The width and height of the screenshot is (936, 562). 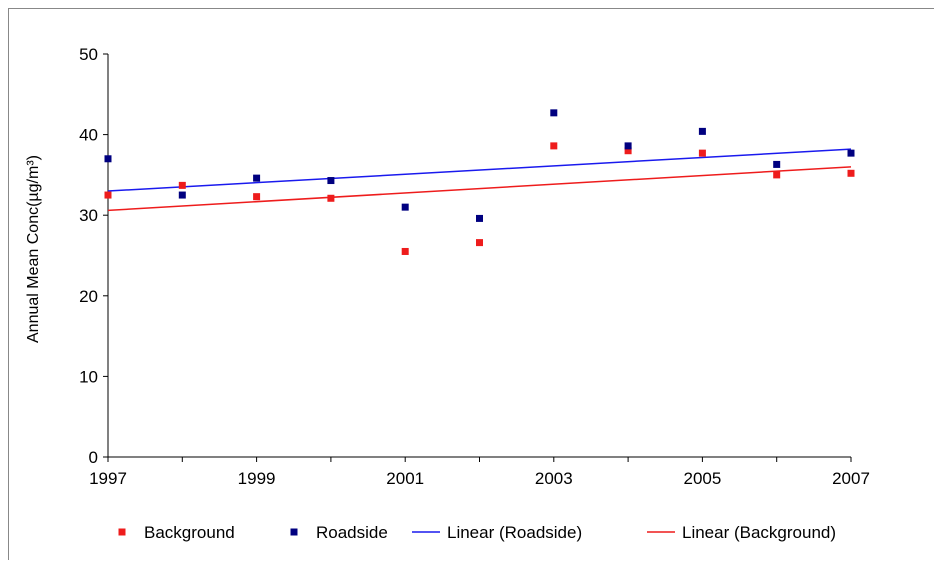 I want to click on legend-marker-background, so click(x=122, y=532).